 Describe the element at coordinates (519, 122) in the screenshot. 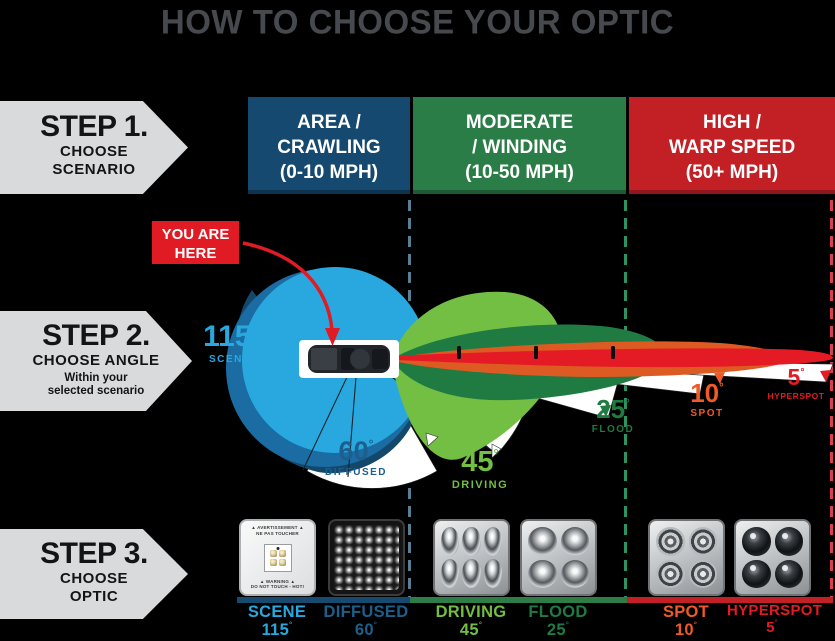

I see `scenario-2-line1: MODERATE` at that location.